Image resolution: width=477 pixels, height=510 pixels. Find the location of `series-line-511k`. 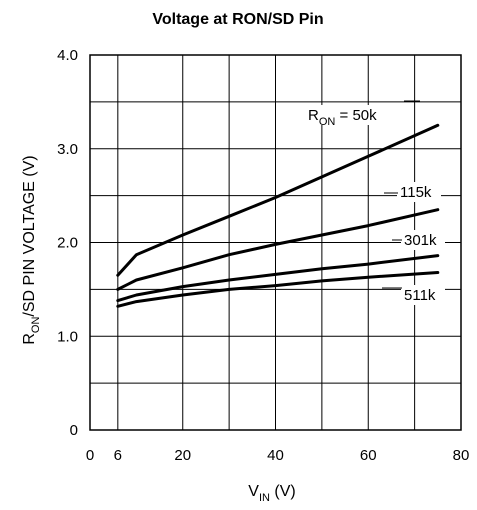

series-line-511k is located at coordinates (278, 289).